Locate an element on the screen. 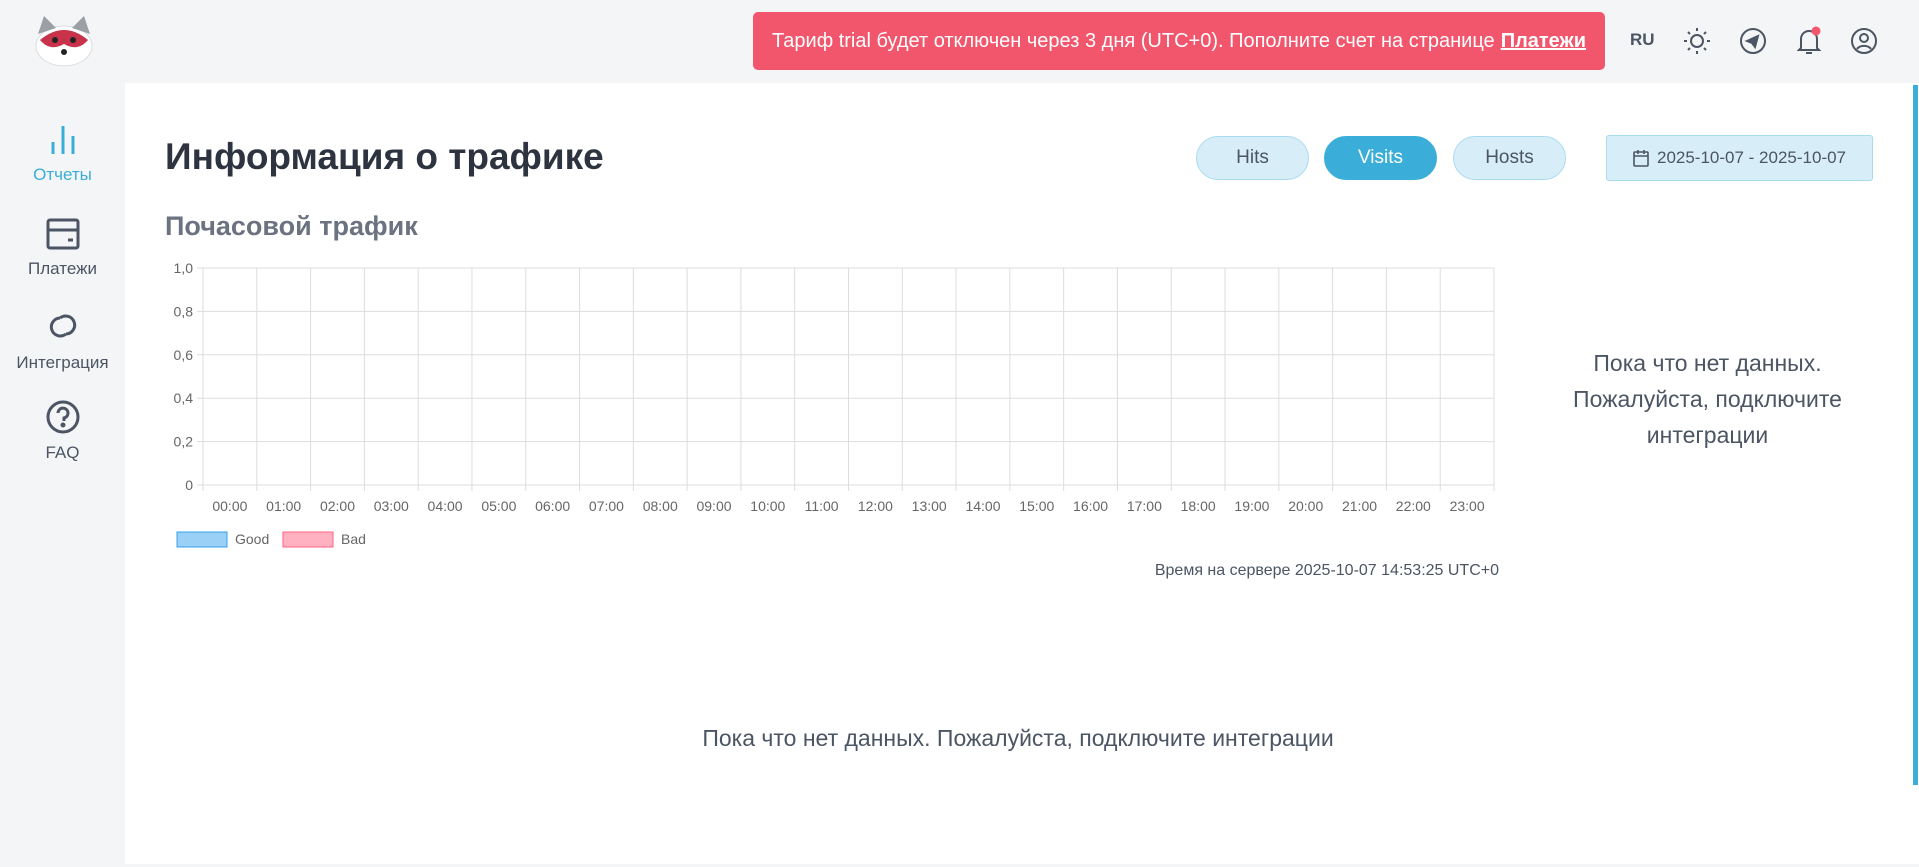 The image size is (1919, 867). y-tick-label: 0 is located at coordinates (189, 485).